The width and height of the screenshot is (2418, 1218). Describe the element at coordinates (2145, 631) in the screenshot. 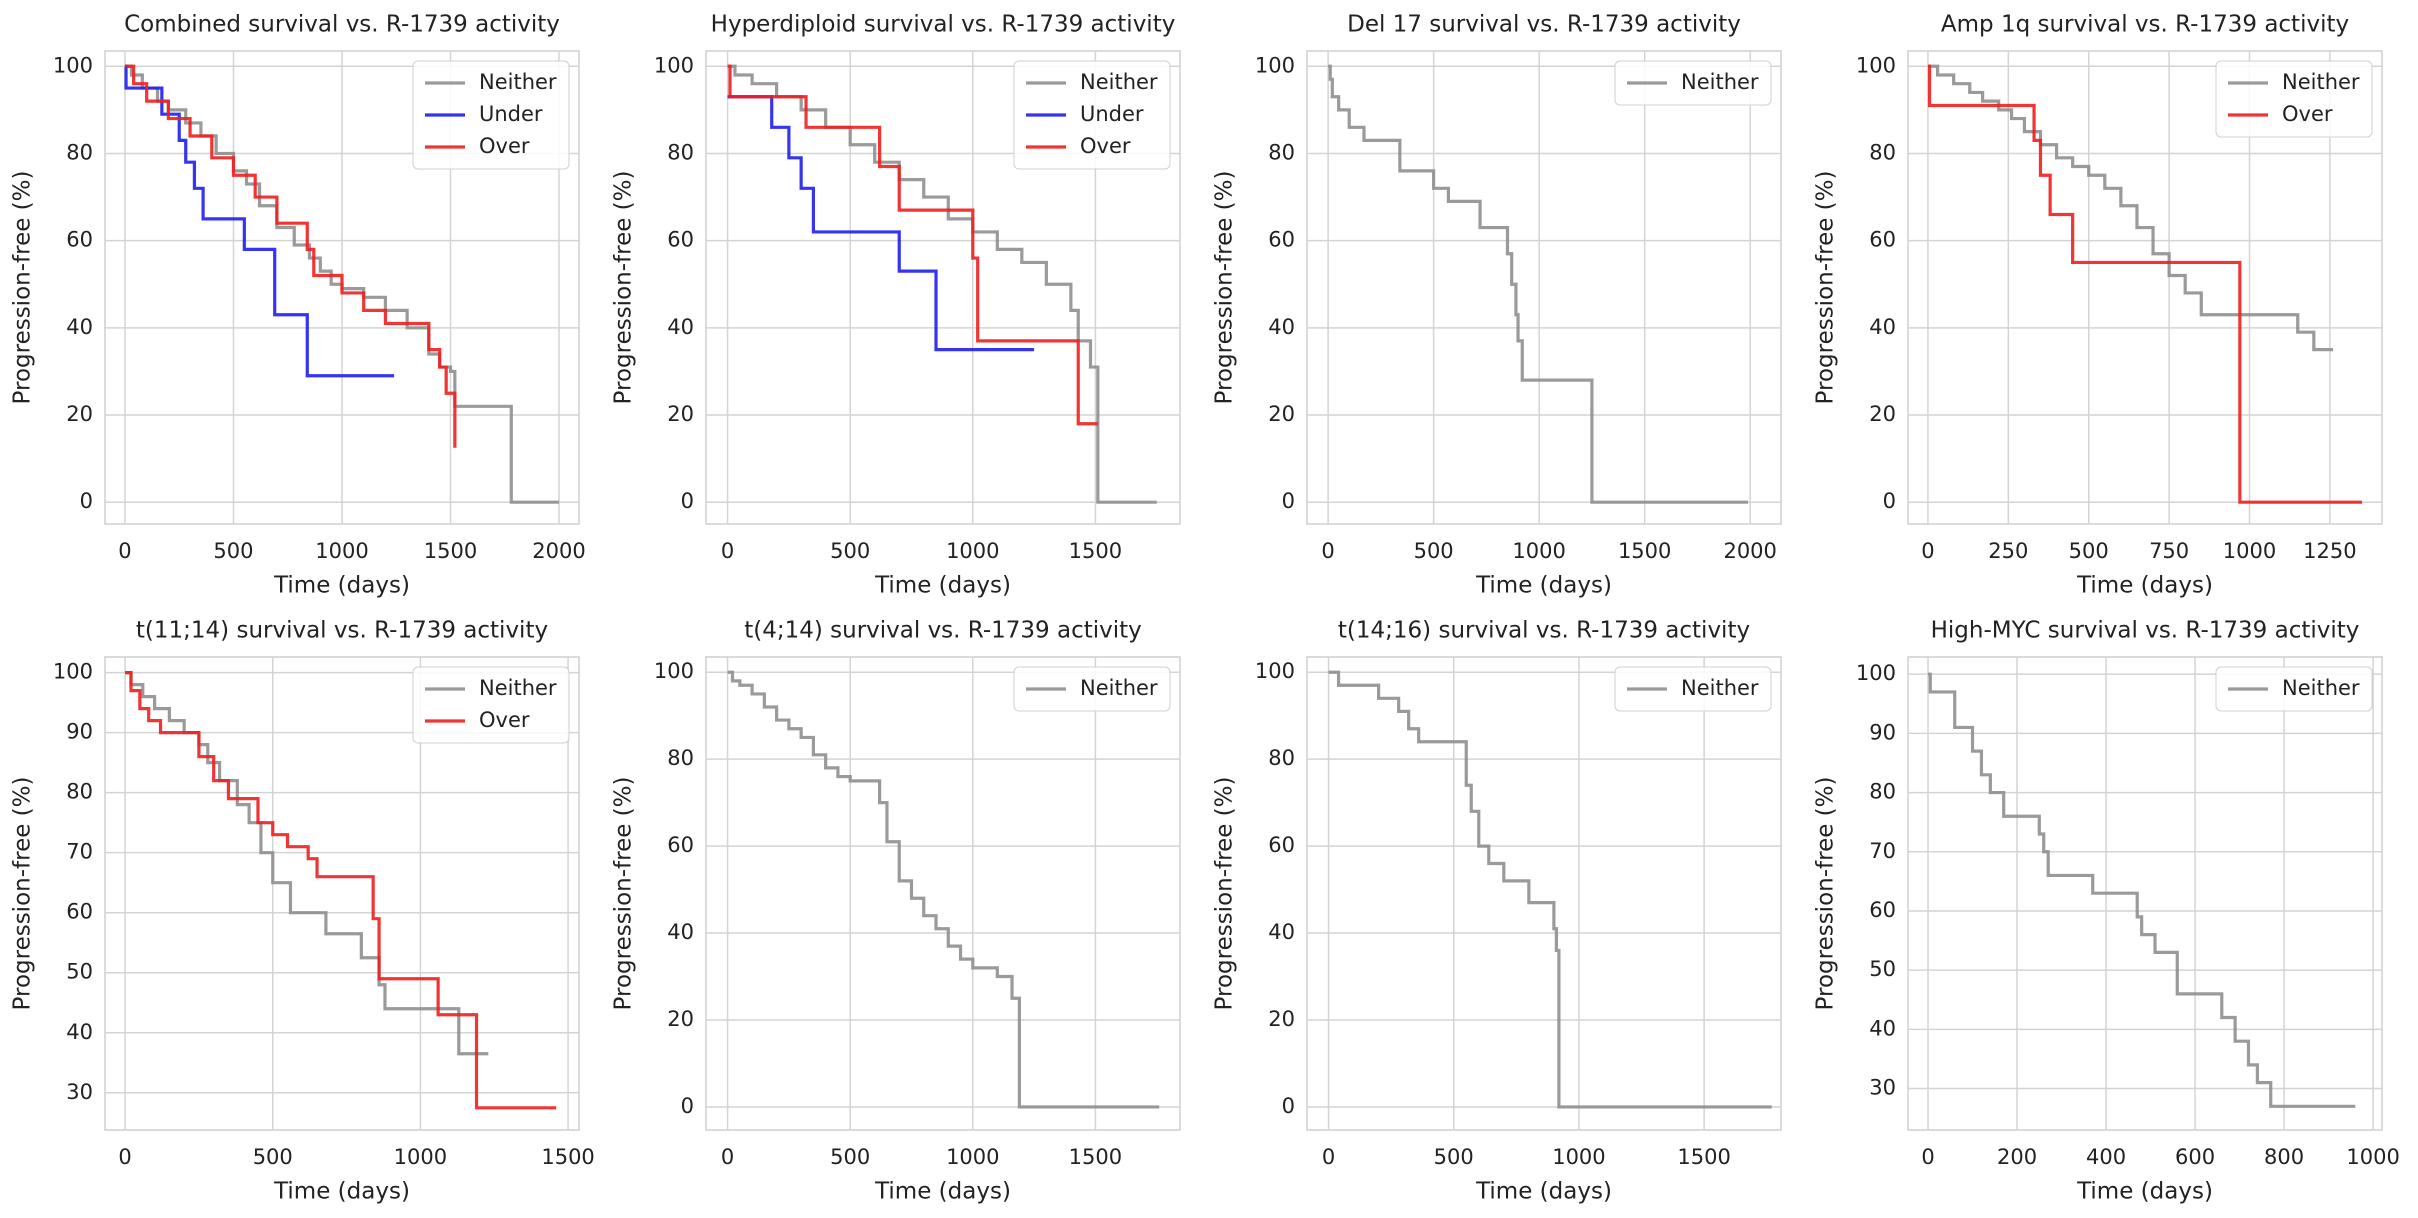

I see `chart-title: High-MYC survival vs. R-1739 activity` at that location.